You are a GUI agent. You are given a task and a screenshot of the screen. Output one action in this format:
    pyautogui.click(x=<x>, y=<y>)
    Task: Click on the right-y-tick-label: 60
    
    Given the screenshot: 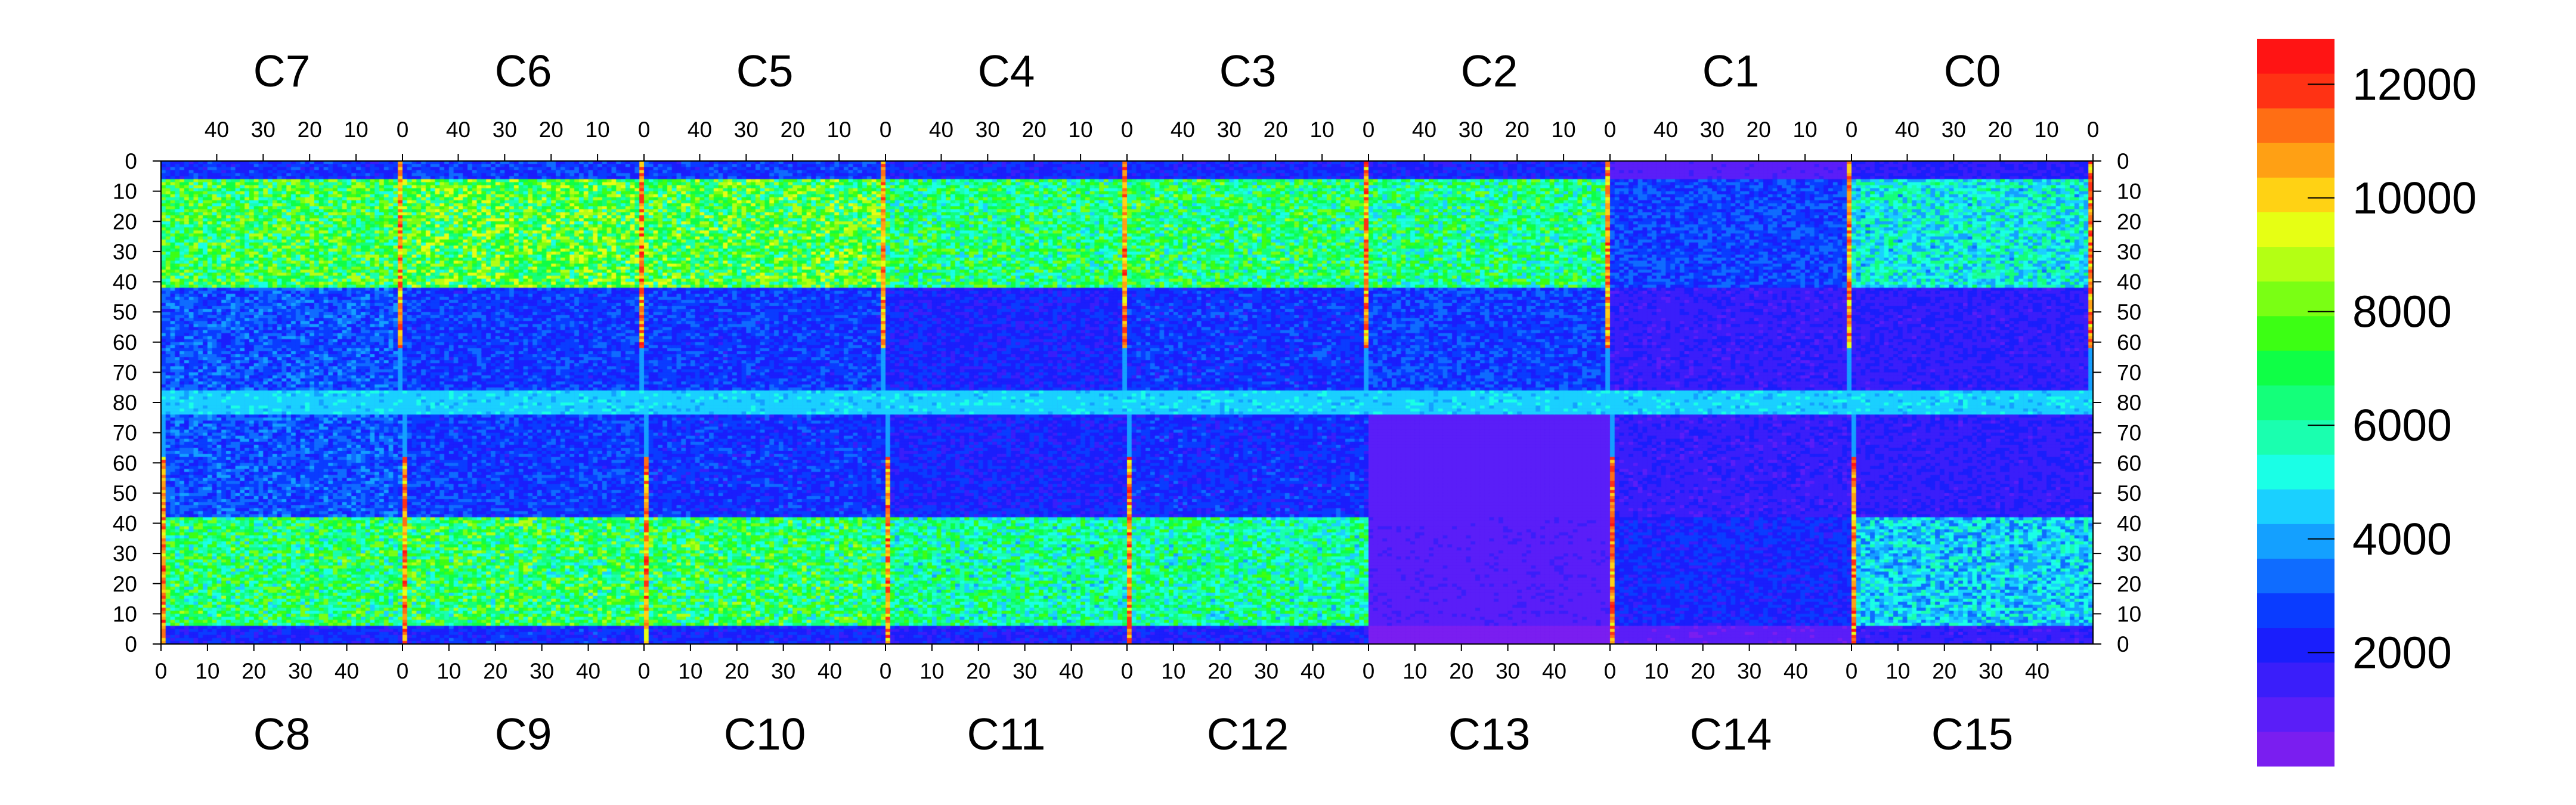 What is the action you would take?
    pyautogui.click(x=2129, y=463)
    